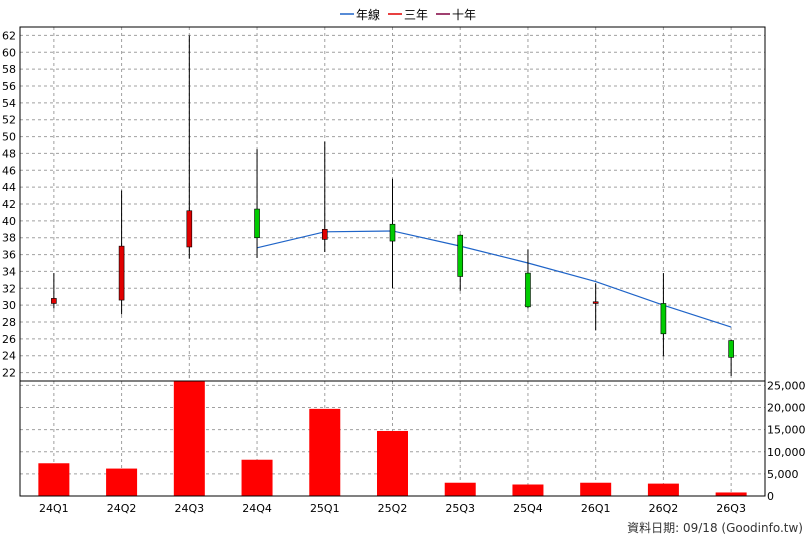 Image resolution: width=808 pixels, height=540 pixels. What do you see at coordinates (786, 408) in the screenshot?
I see `volume-tick-label: 20,000` at bounding box center [786, 408].